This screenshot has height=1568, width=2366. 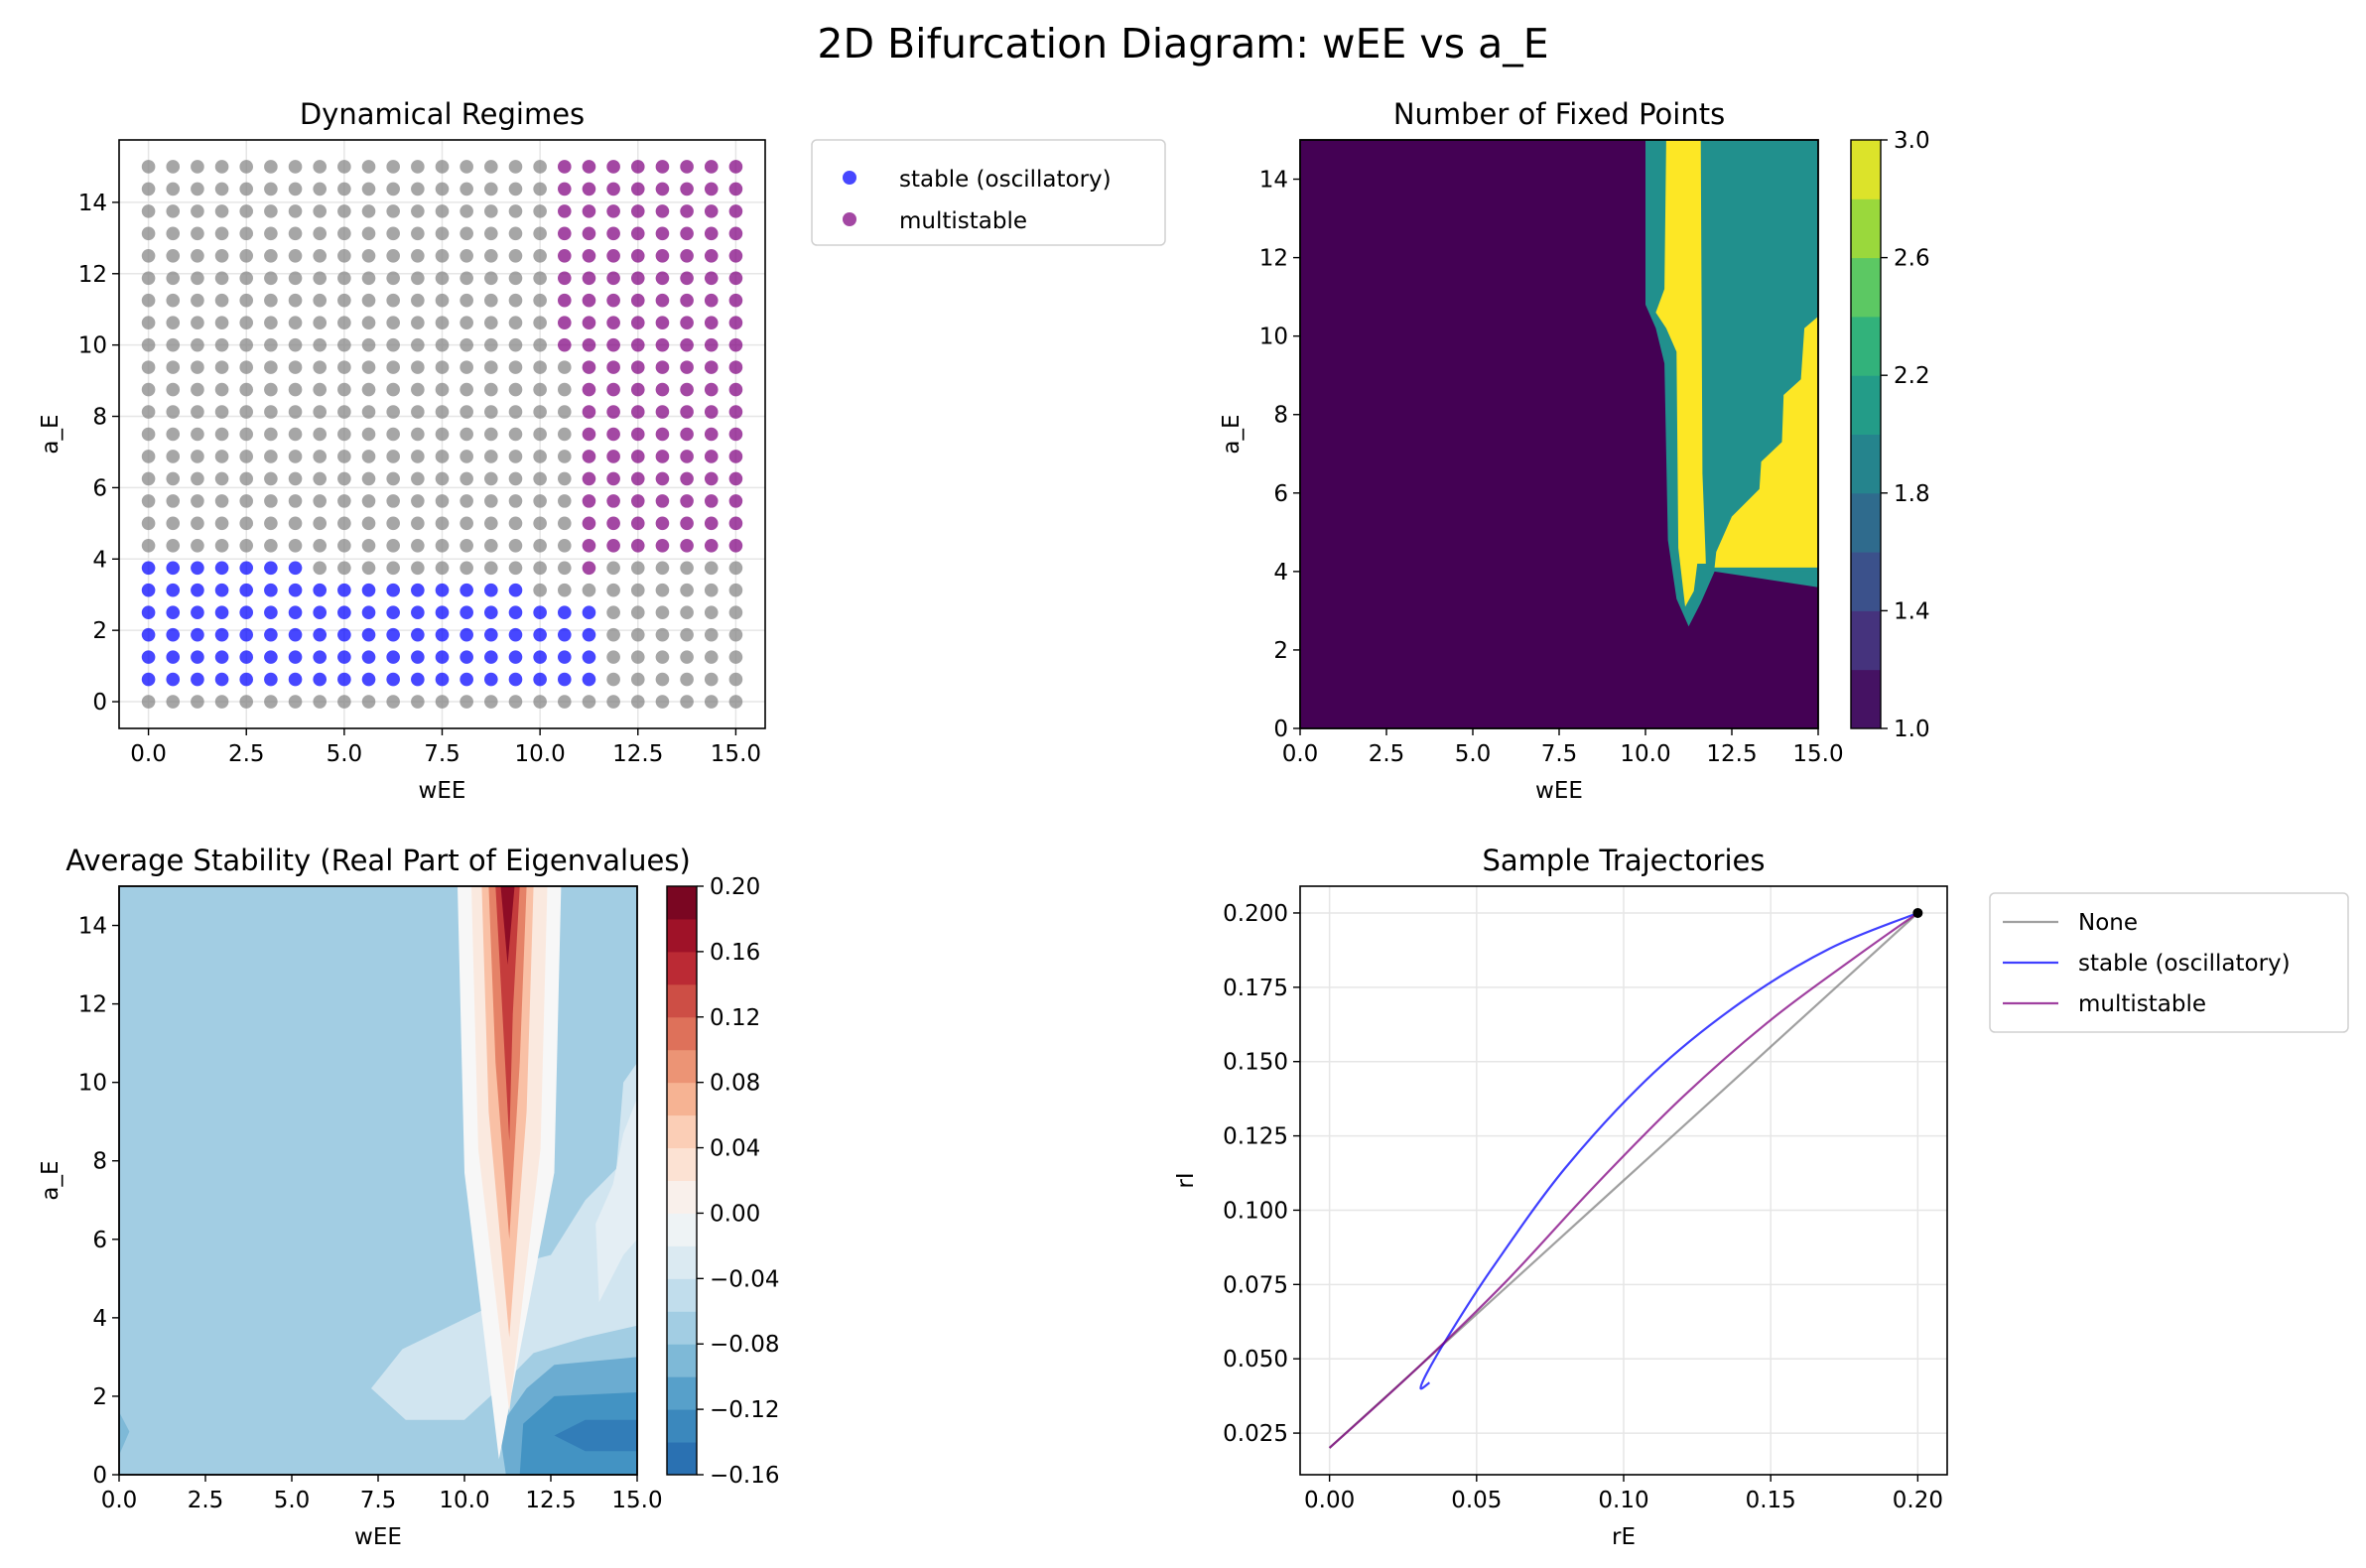 What do you see at coordinates (1766, 442) in the screenshot?
I see `region-yellow-wedge` at bounding box center [1766, 442].